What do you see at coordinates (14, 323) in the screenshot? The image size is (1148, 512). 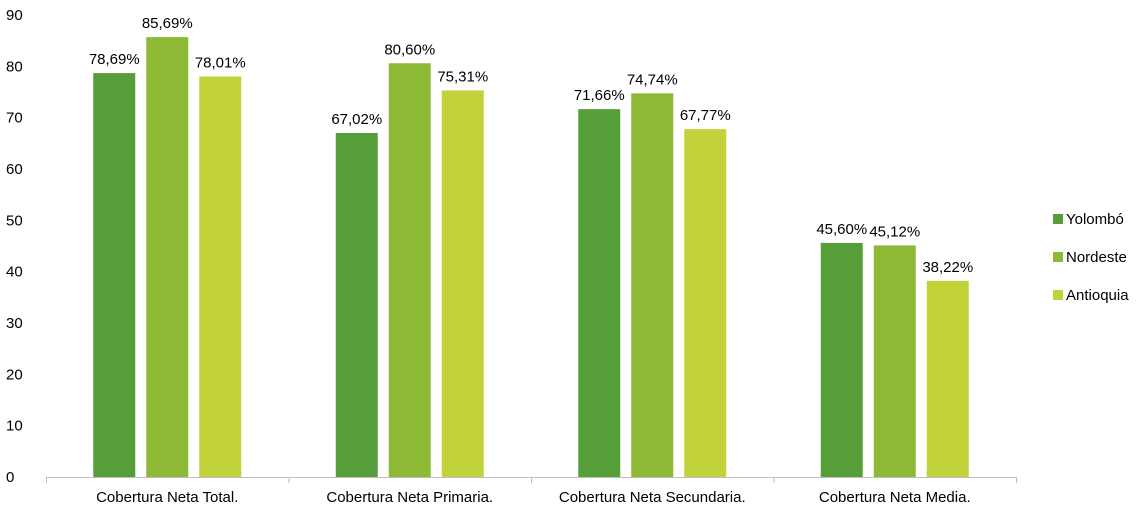 I see `y-tick-label: 30` at bounding box center [14, 323].